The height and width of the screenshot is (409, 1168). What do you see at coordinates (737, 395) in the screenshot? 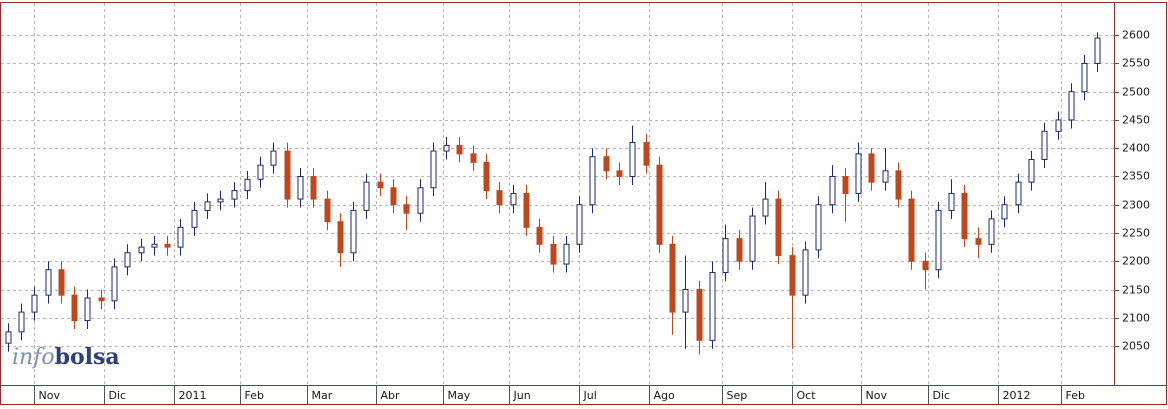
I see `x-tick-label: Sep` at bounding box center [737, 395].